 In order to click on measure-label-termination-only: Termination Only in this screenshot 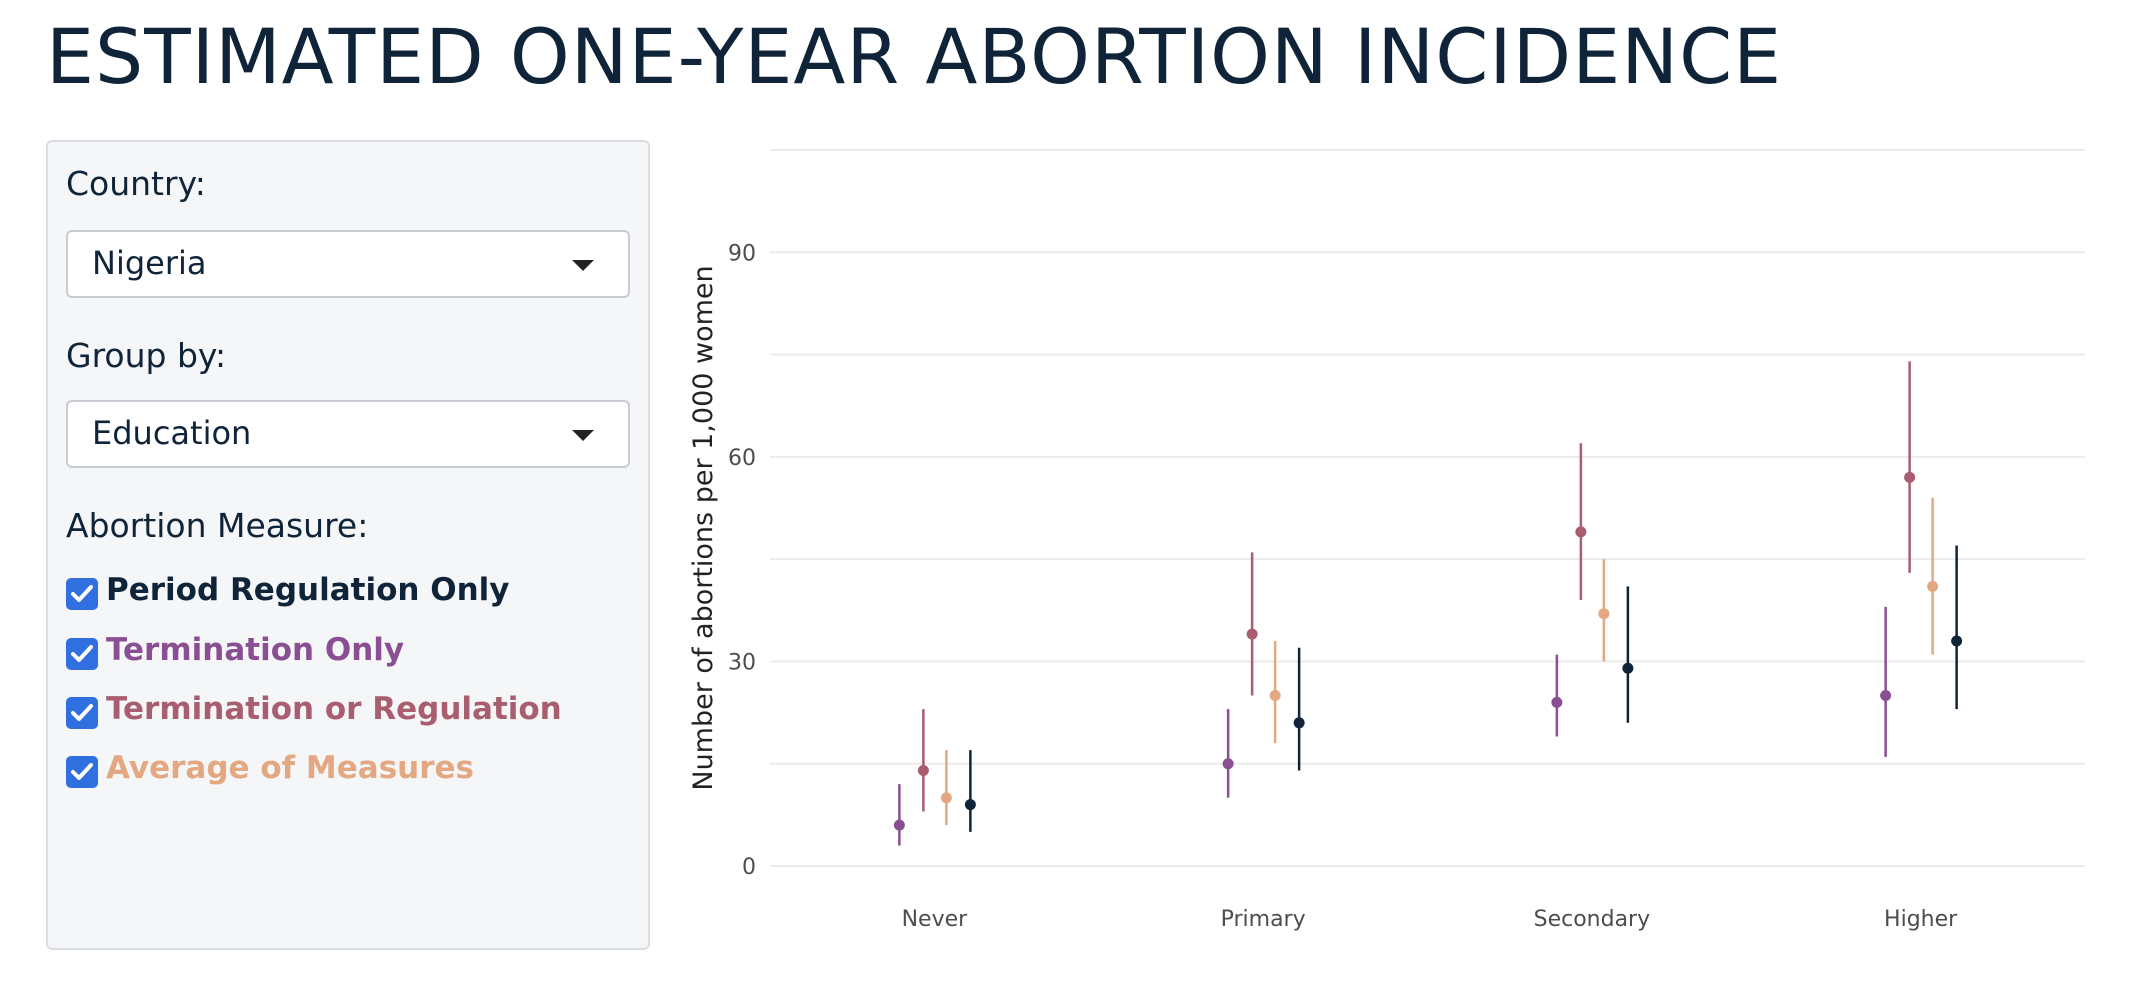, I will do `click(255, 650)`.